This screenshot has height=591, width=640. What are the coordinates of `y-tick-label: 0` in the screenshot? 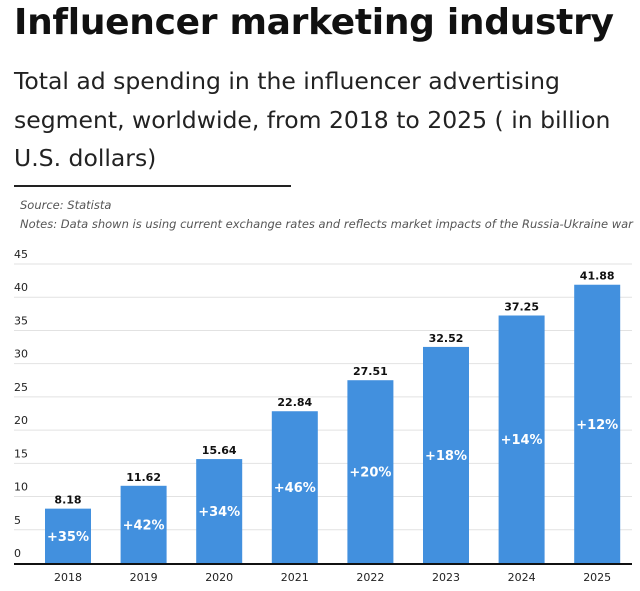 It's located at (17, 553).